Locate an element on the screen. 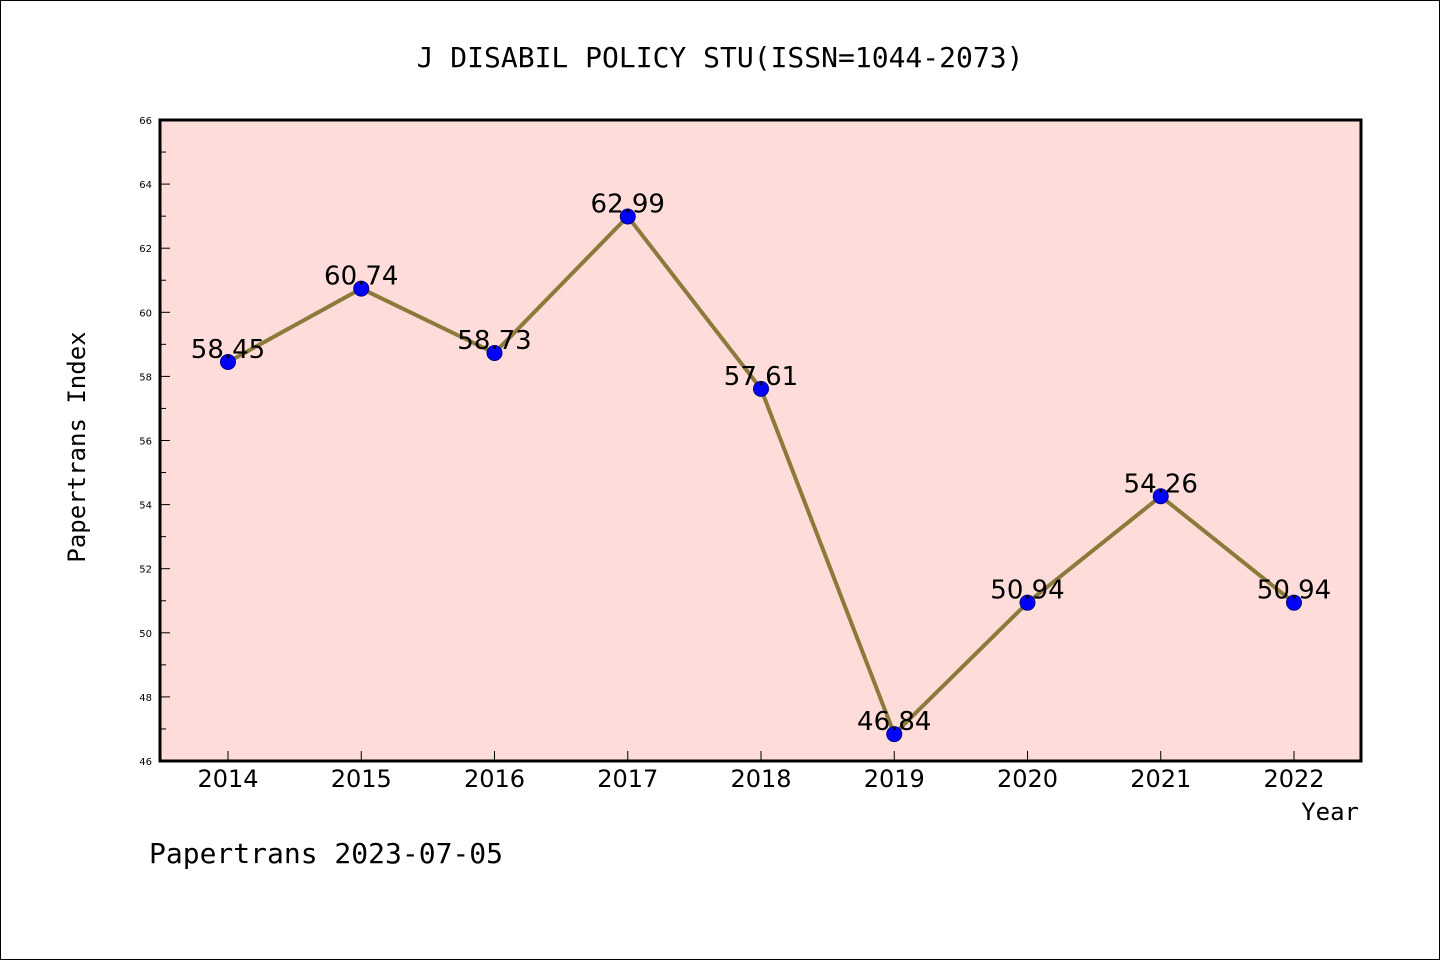  y-tick-label: 64 is located at coordinates (145, 185).